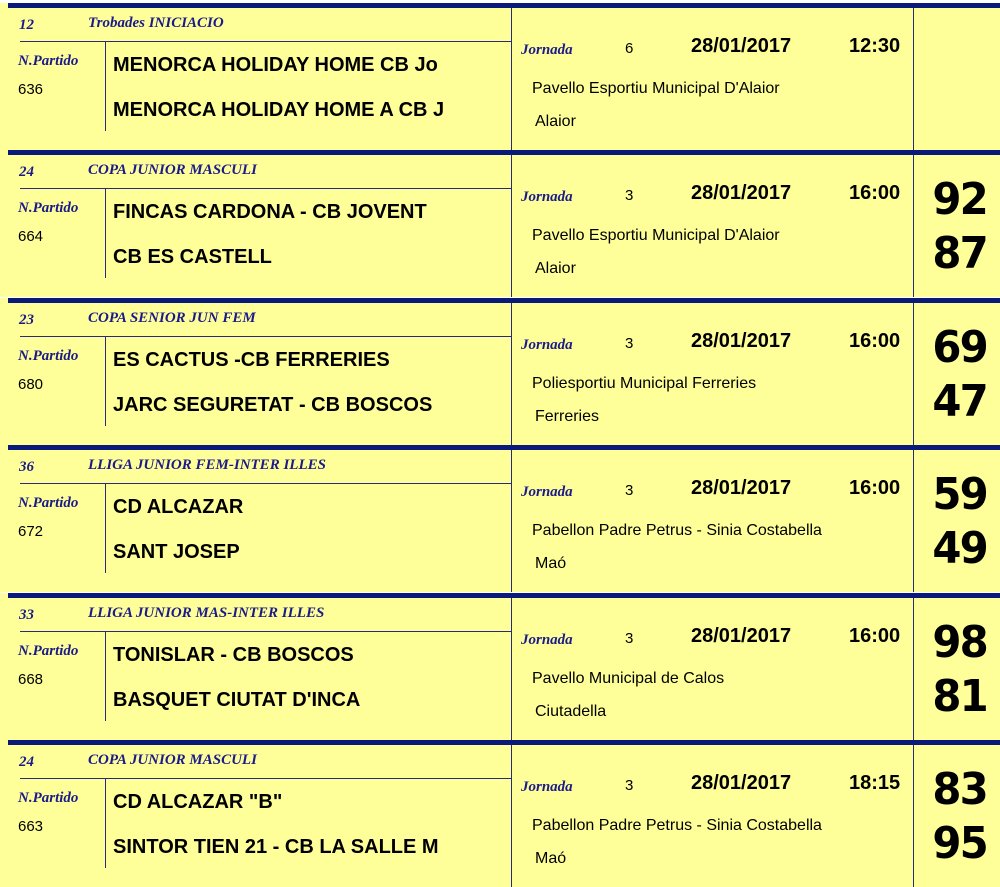  Describe the element at coordinates (178, 507) in the screenshot. I see `home-team: CD ALCAZAR` at that location.